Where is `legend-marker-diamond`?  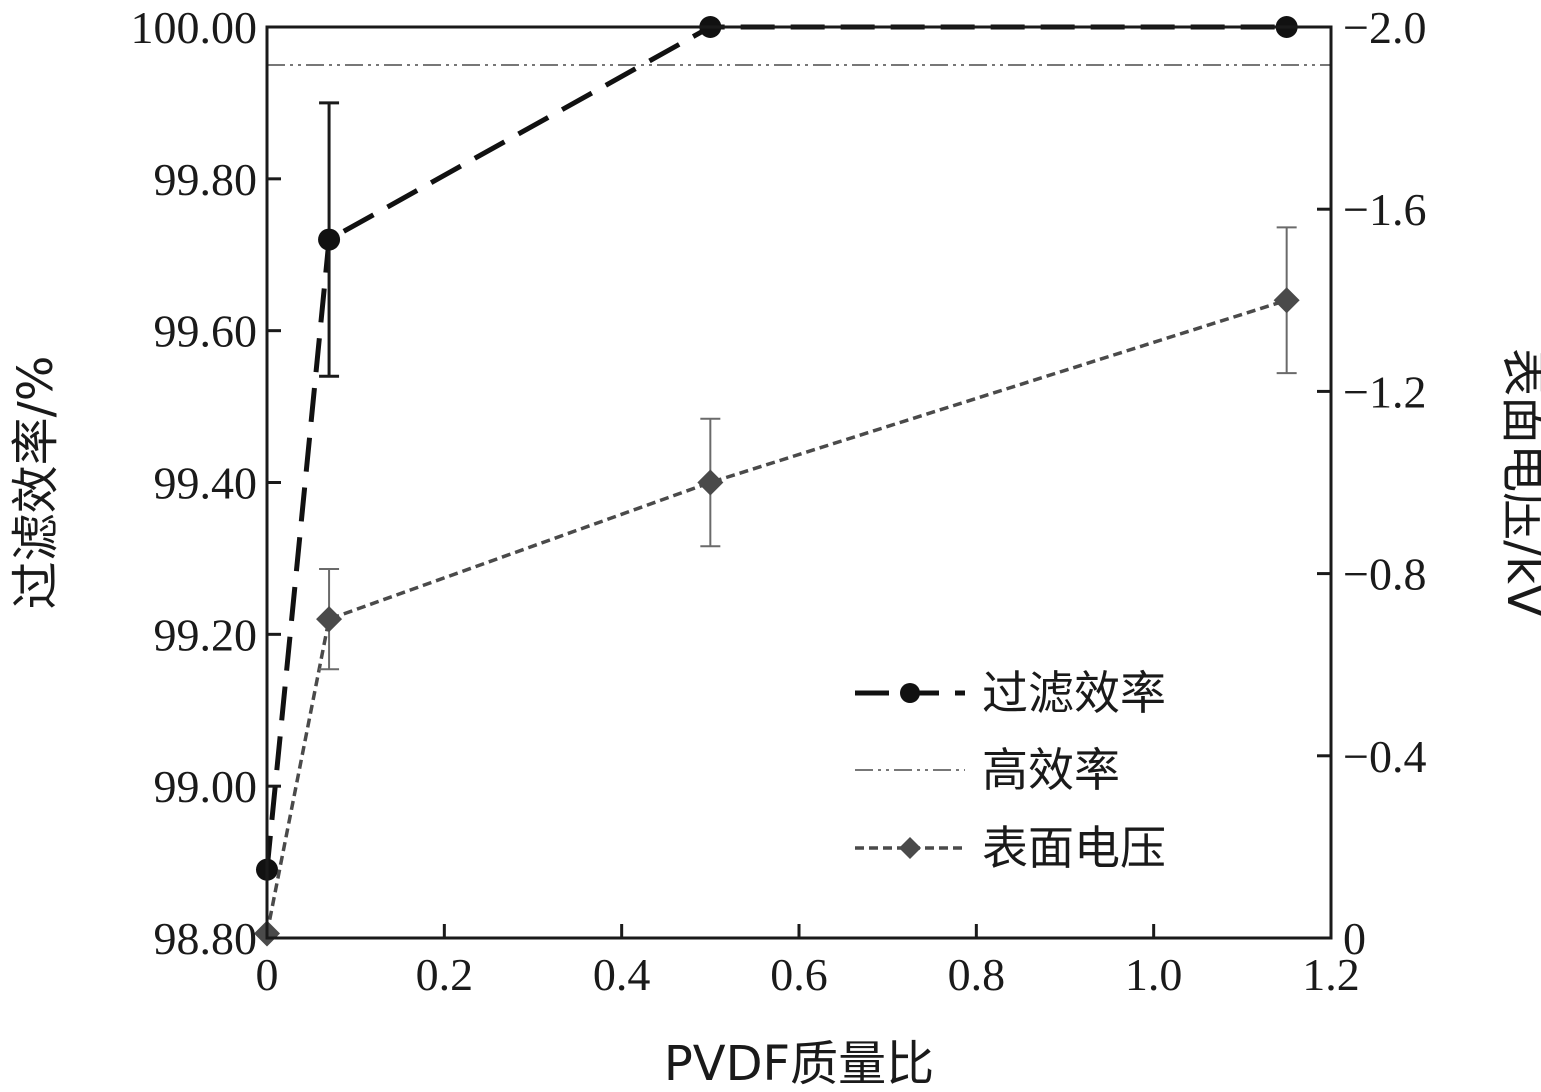 legend-marker-diamond is located at coordinates (910, 848).